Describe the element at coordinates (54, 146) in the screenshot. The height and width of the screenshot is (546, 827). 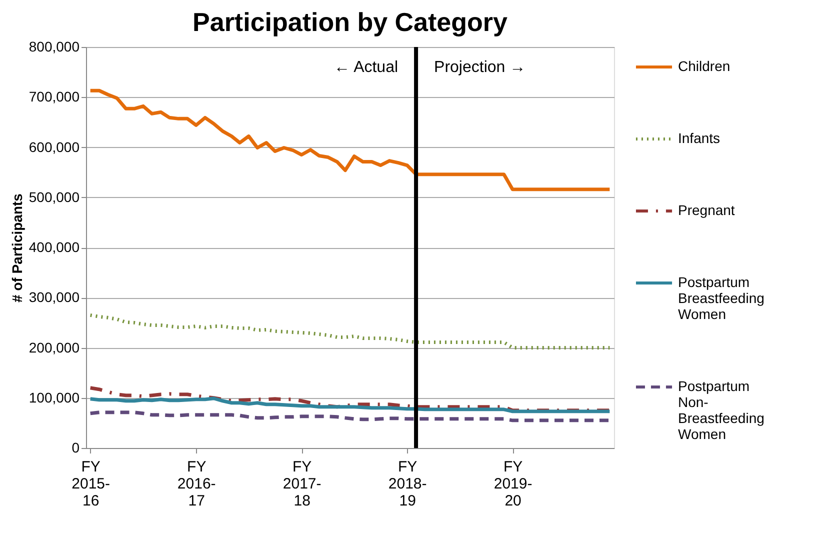
I see `y-tick-label: 600,000` at that location.